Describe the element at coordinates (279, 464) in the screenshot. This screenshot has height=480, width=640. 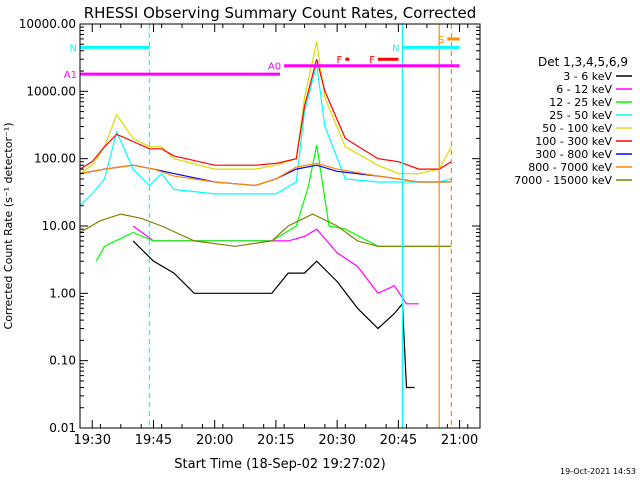
I see `x-axis-label: Start Time (18-Sep-02 19:27:02)` at that location.